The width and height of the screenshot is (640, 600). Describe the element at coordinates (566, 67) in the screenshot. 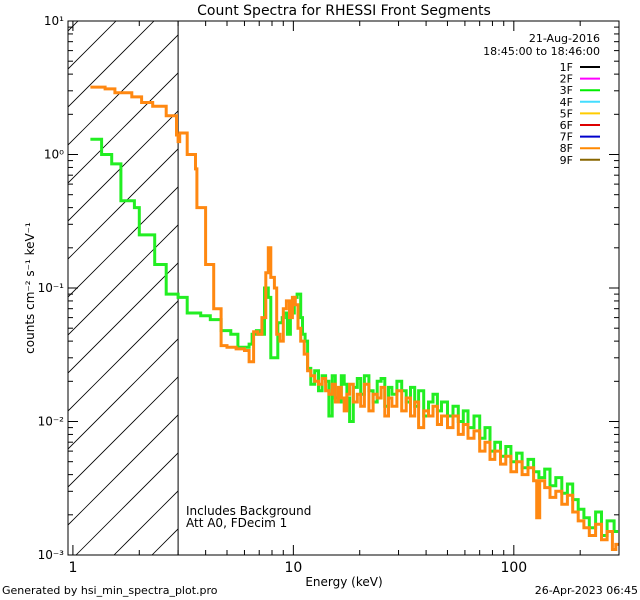

I see `legend-label-1F: 1F` at that location.